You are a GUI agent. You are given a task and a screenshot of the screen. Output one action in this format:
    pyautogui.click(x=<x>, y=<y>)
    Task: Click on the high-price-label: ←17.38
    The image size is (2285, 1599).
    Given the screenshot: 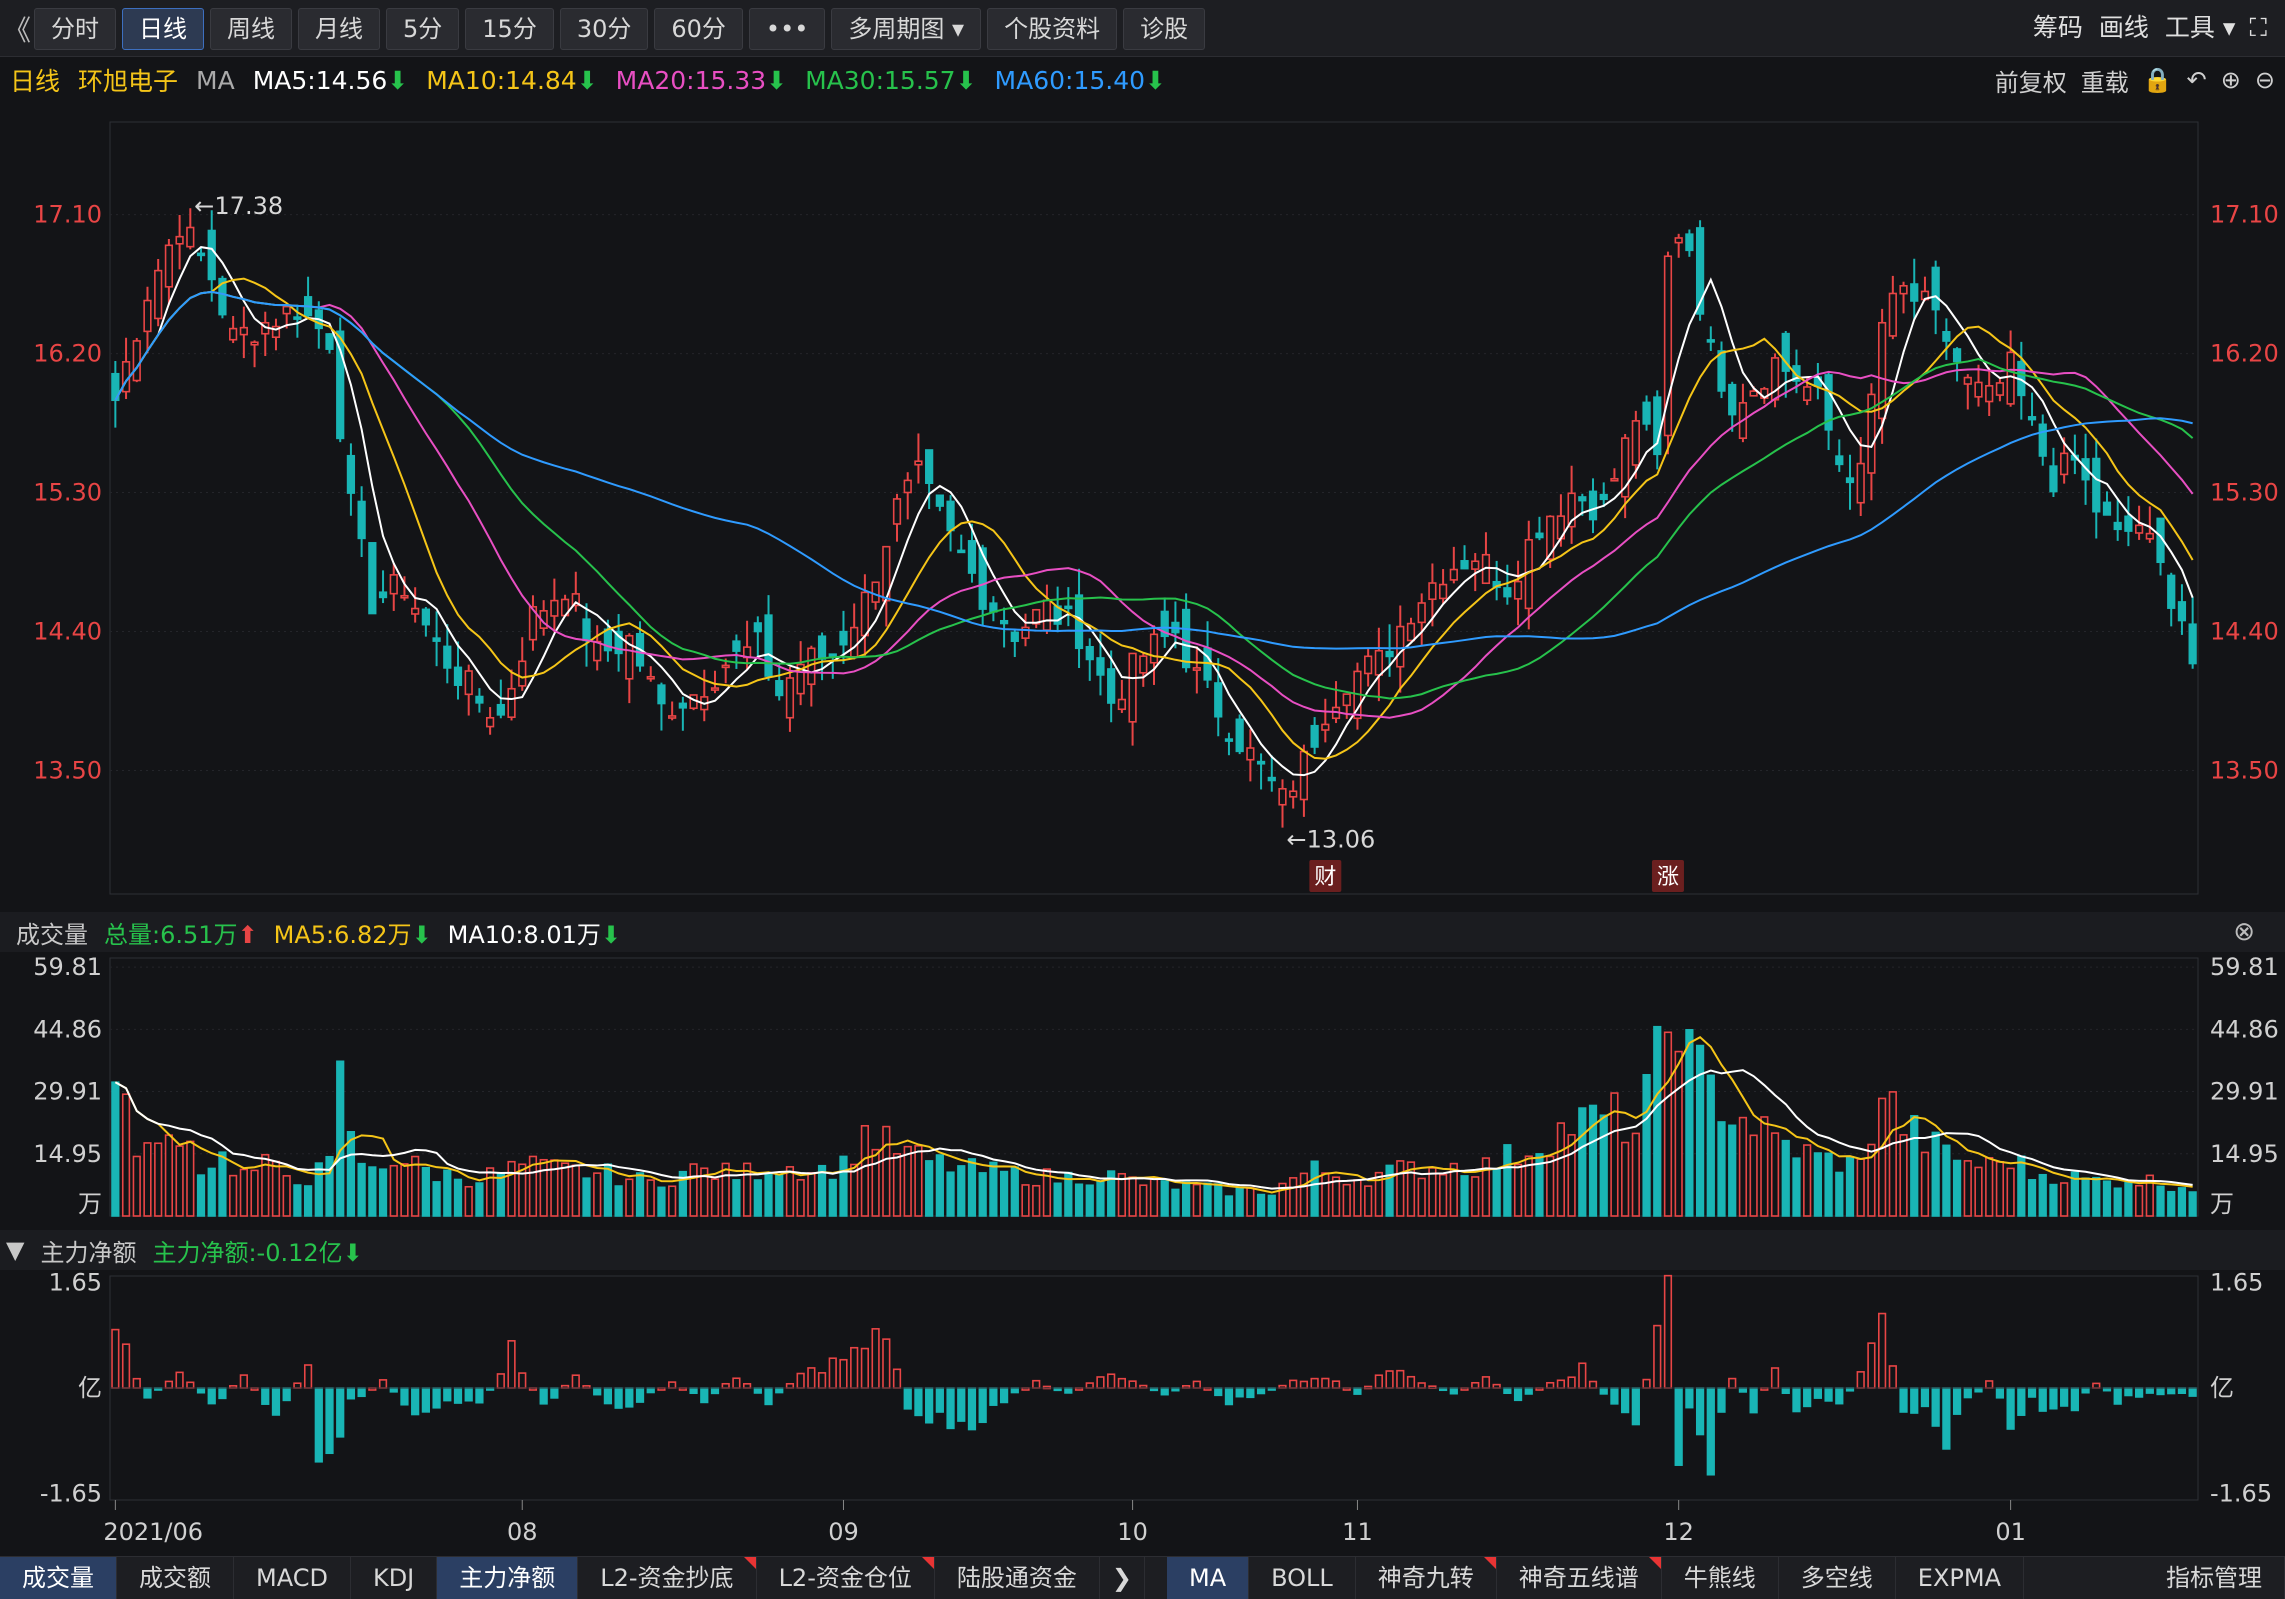 What is the action you would take?
    pyautogui.click(x=238, y=206)
    